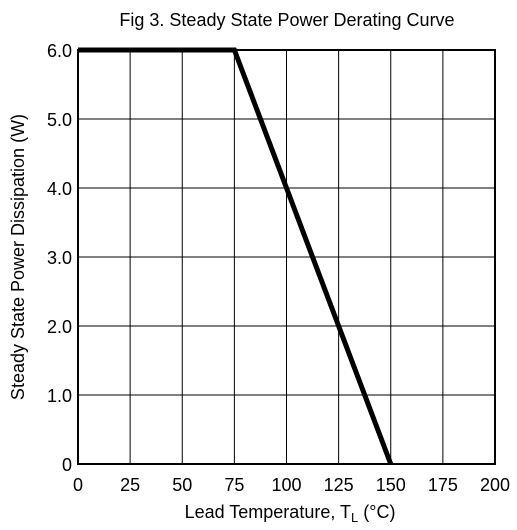 The height and width of the screenshot is (530, 517). Describe the element at coordinates (59, 327) in the screenshot. I see `y-tick-label: 2.0` at that location.